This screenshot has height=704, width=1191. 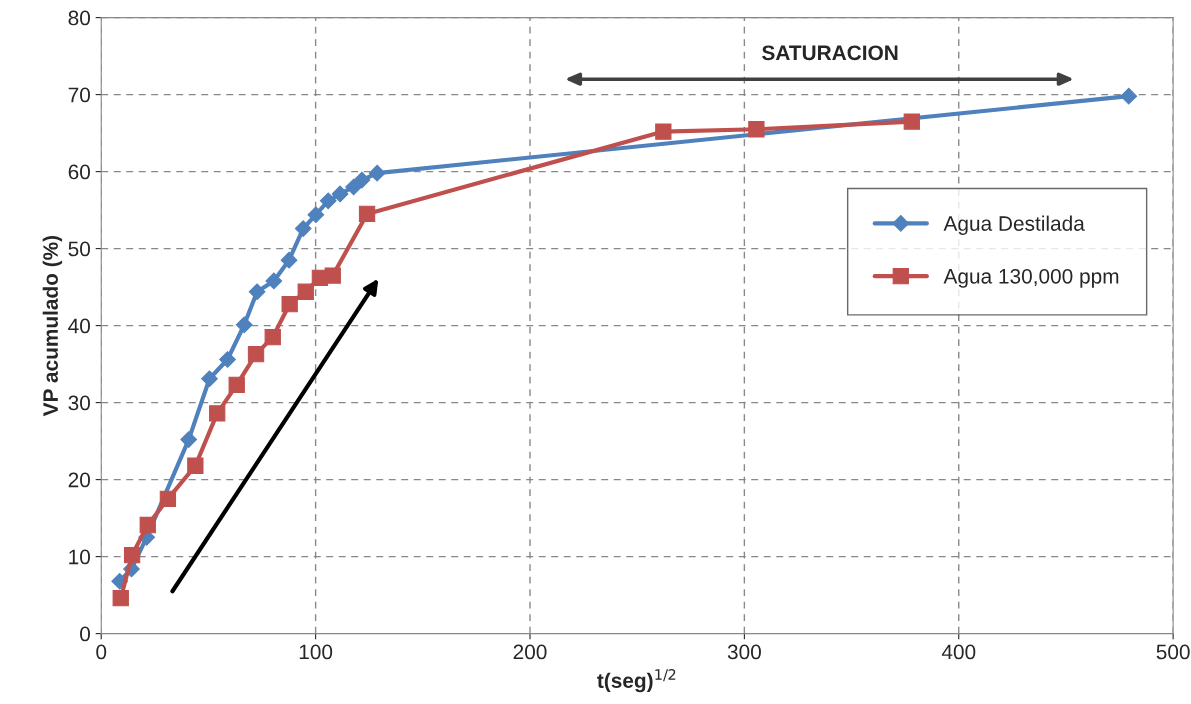 I want to click on y-tick-label: 80, so click(x=79, y=18).